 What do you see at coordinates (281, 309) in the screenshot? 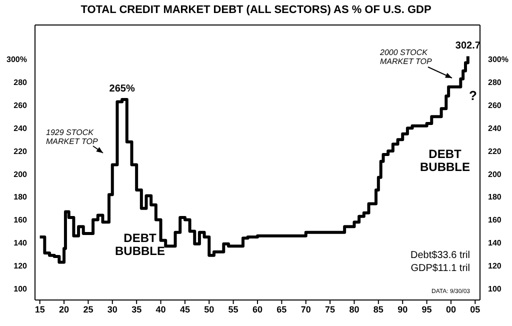
I see `x-tick-label: 65` at bounding box center [281, 309].